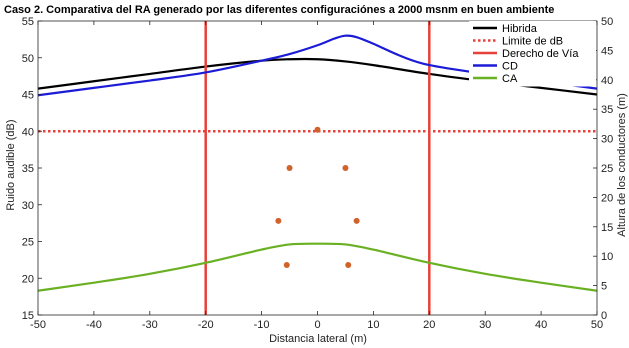 This screenshot has height=348, width=629. What do you see at coordinates (94, 325) in the screenshot?
I see `x-tick-label: -40` at bounding box center [94, 325].